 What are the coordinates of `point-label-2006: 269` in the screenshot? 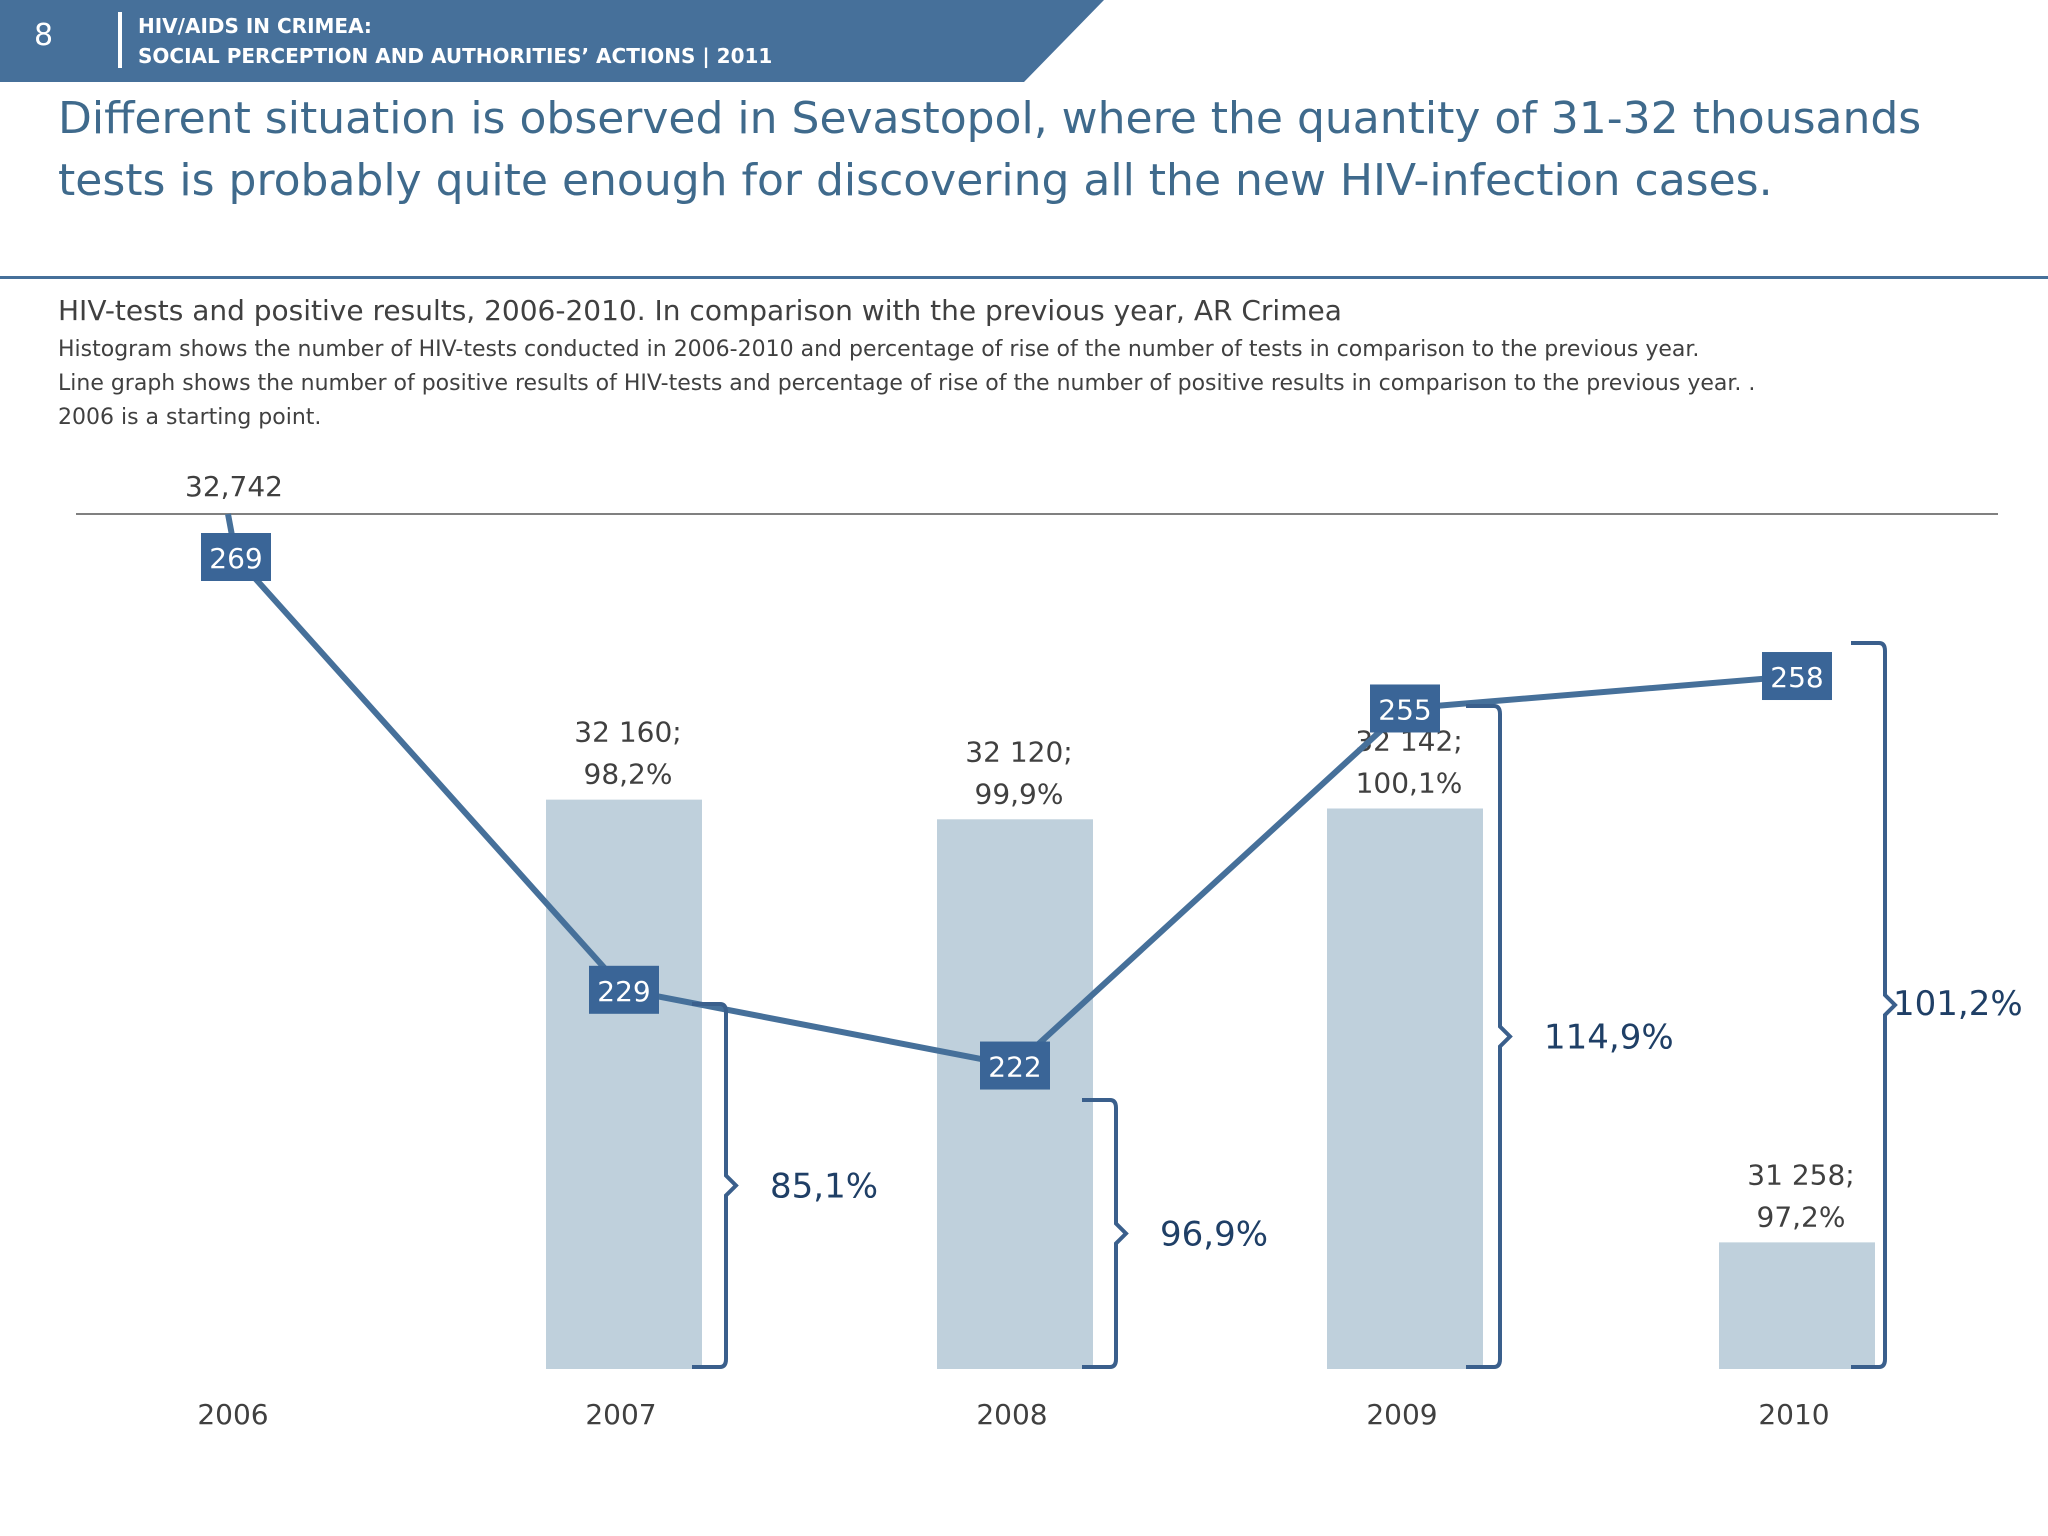 It's located at (235, 558).